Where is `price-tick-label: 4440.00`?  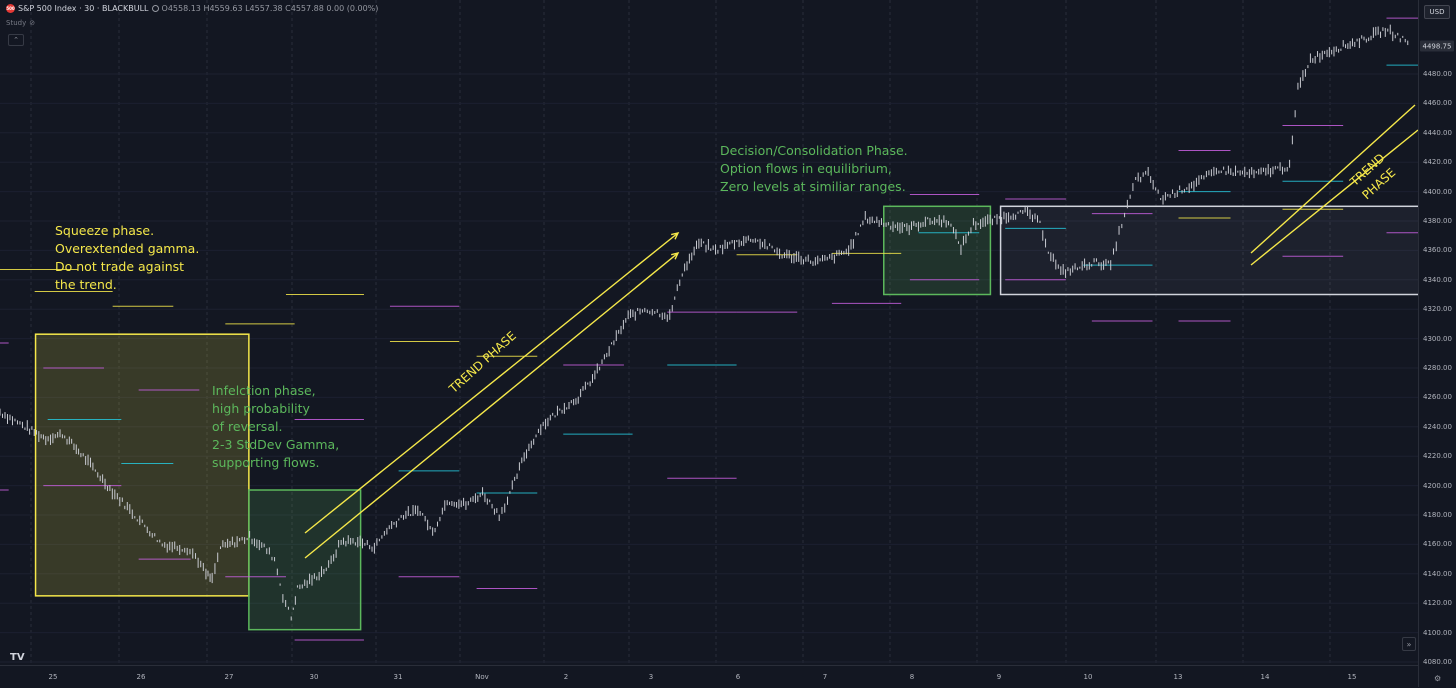
price-tick-label: 4440.00 is located at coordinates (1437, 132).